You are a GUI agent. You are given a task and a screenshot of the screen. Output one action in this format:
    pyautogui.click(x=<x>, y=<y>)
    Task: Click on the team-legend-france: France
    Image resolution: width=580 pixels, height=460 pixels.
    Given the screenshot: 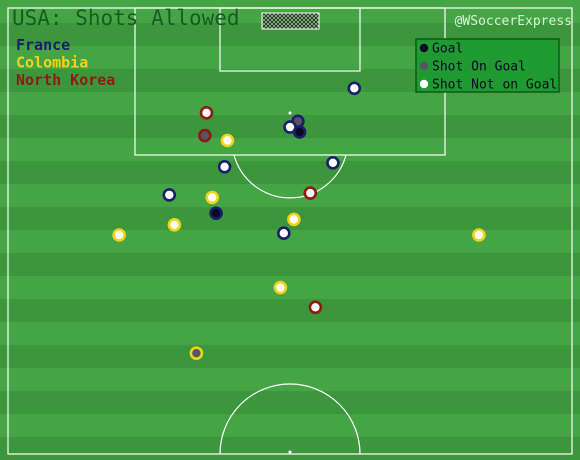 What is the action you would take?
    pyautogui.click(x=43, y=45)
    